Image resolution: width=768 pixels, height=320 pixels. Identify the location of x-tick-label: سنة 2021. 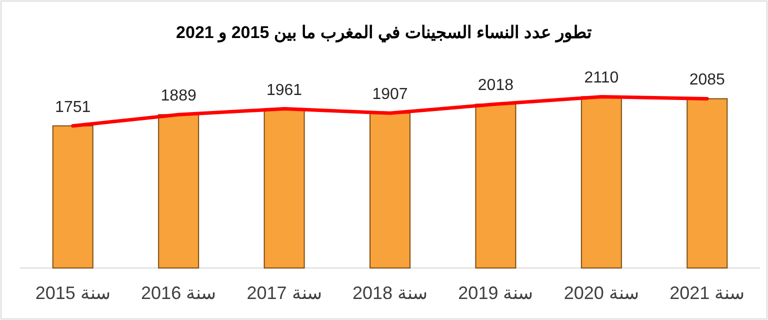
(707, 293).